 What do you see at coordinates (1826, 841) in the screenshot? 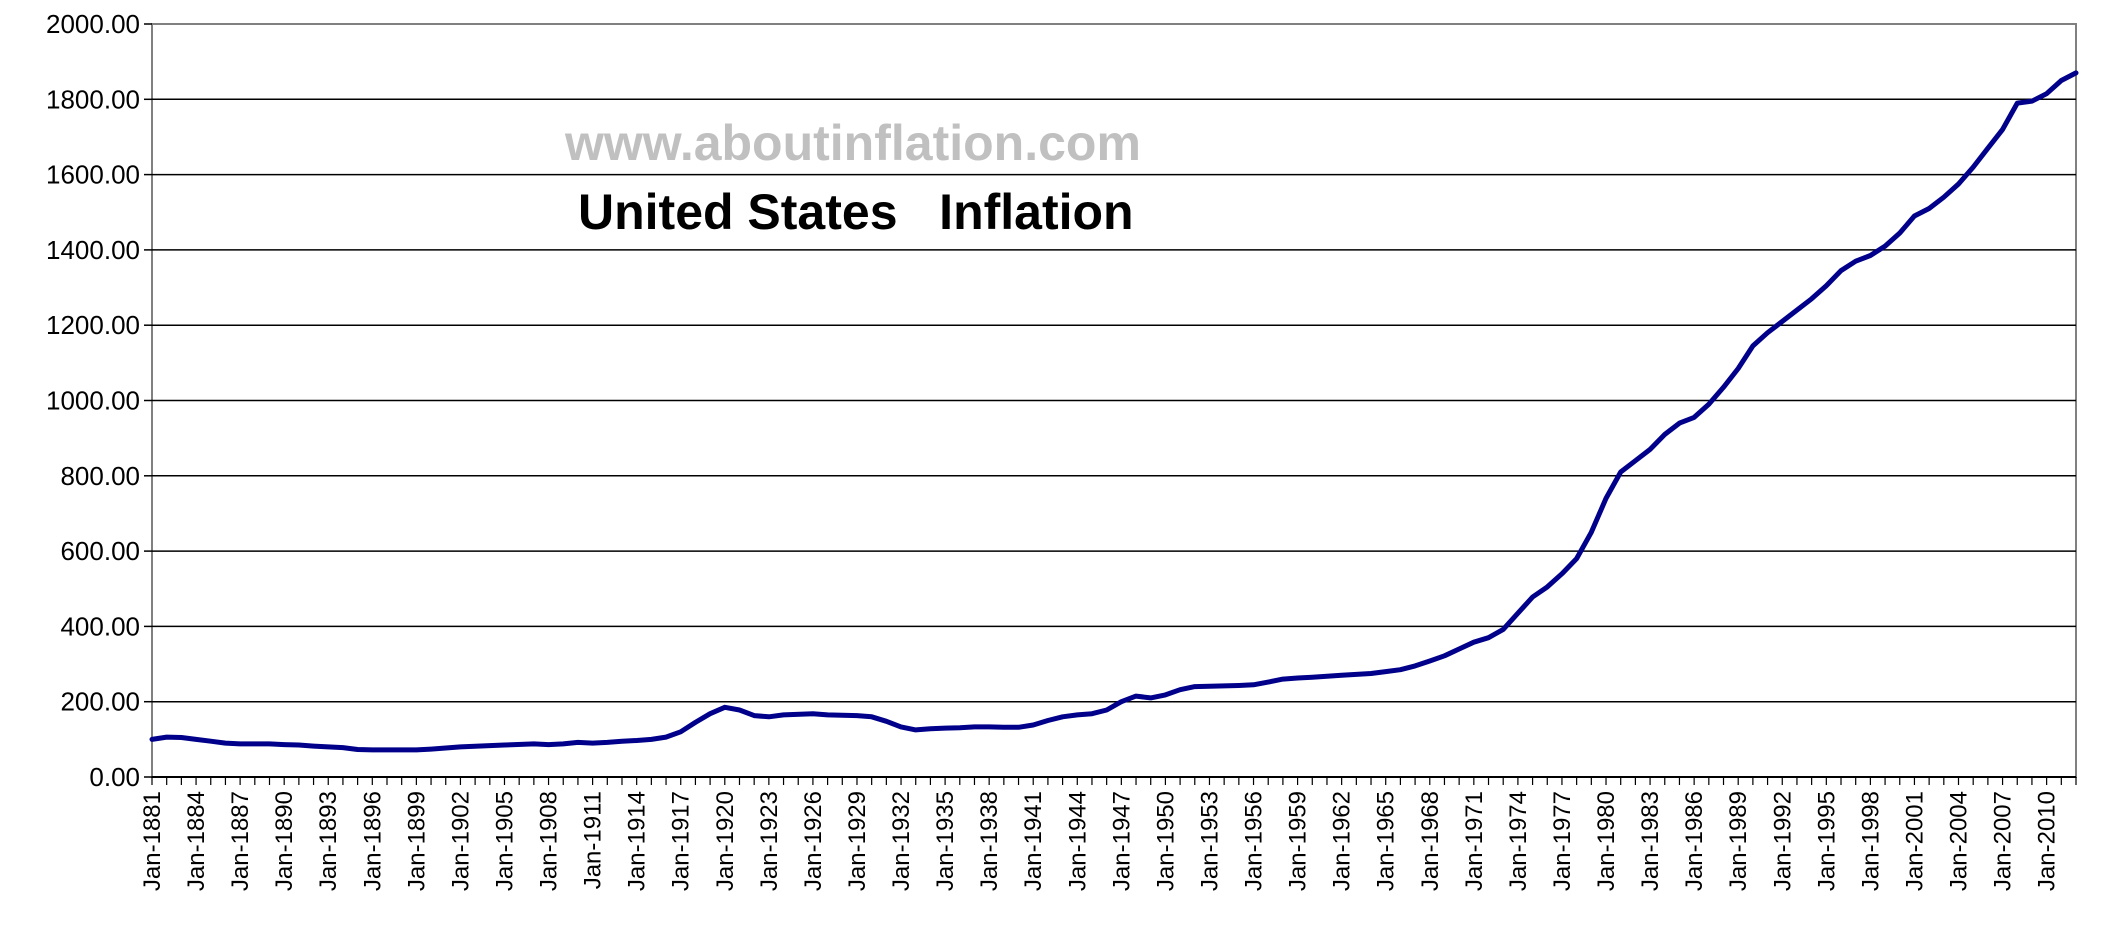
I see `x-tick-label: Jan-1995` at bounding box center [1826, 841].